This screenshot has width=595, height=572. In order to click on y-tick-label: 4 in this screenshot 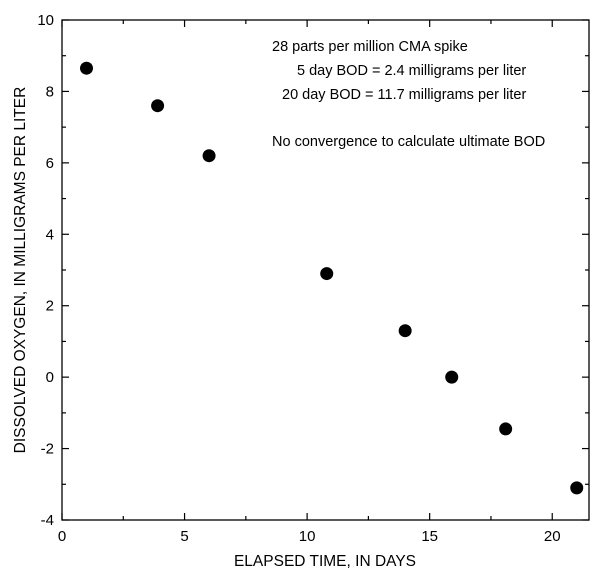, I will do `click(50, 234)`.